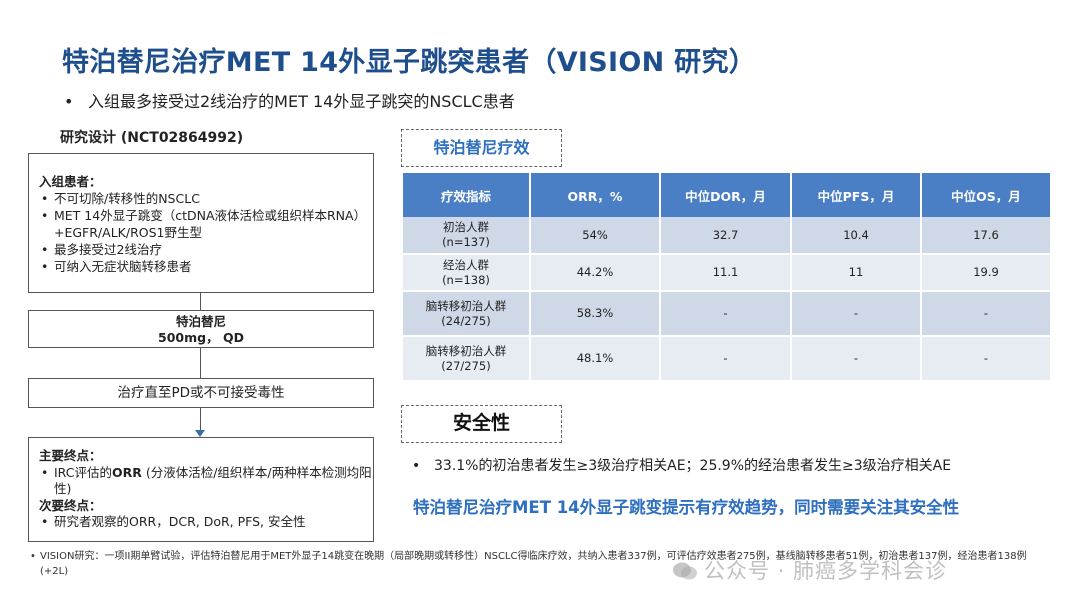  What do you see at coordinates (595, 314) in the screenshot?
I see `orr-cell: 58.3%` at bounding box center [595, 314].